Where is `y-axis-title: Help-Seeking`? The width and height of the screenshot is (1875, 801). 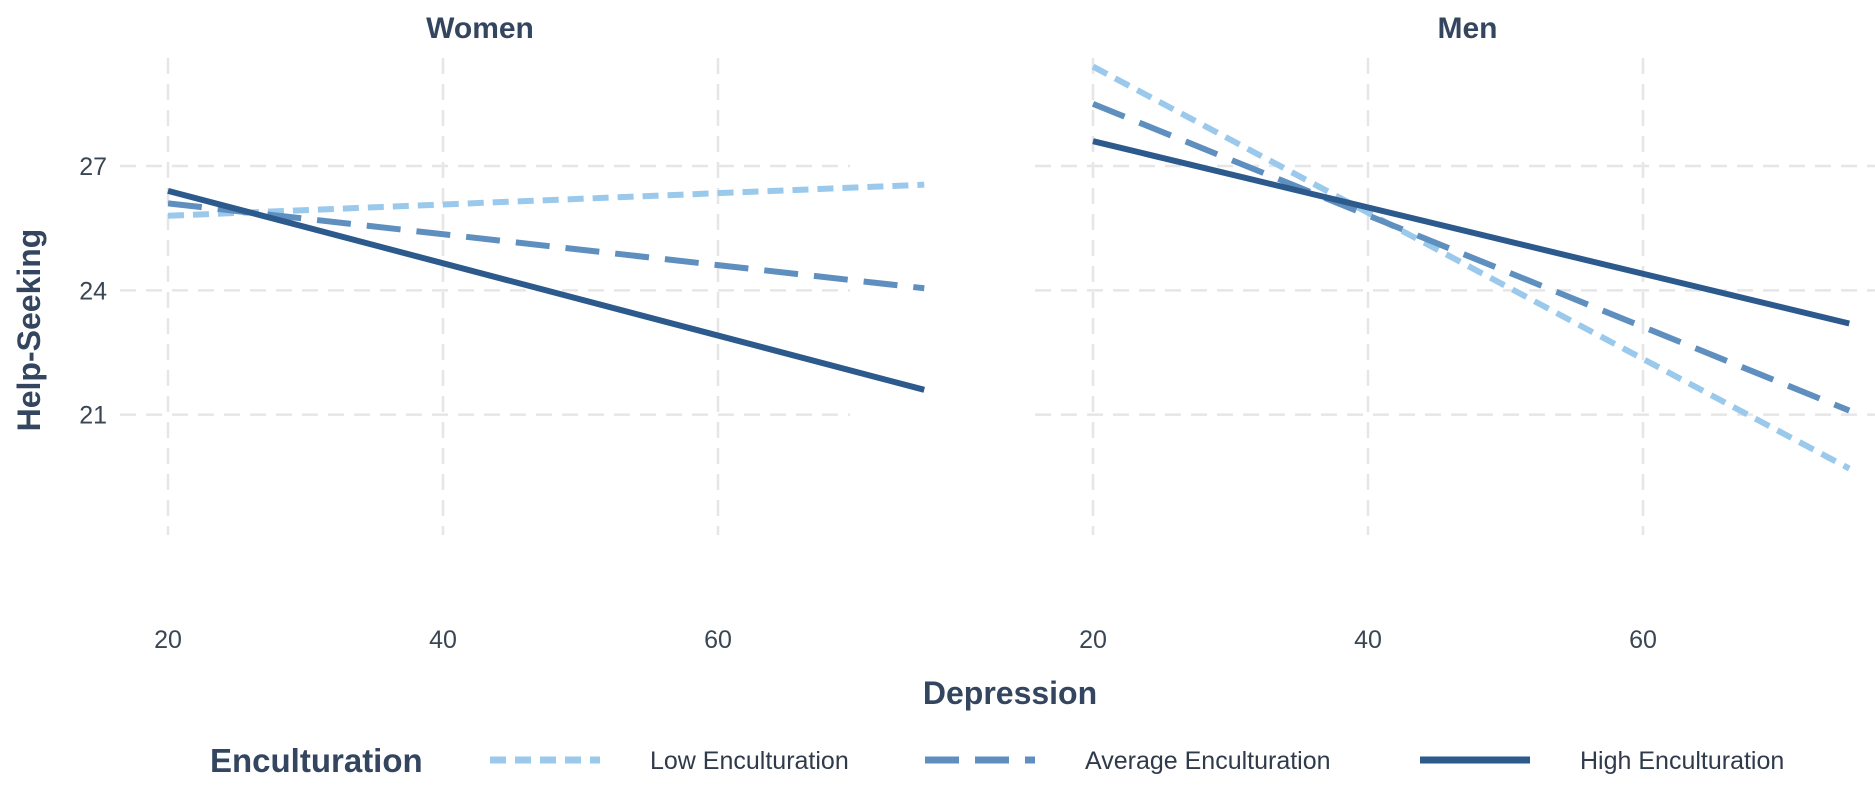 y-axis-title: Help-Seeking is located at coordinates (29, 330).